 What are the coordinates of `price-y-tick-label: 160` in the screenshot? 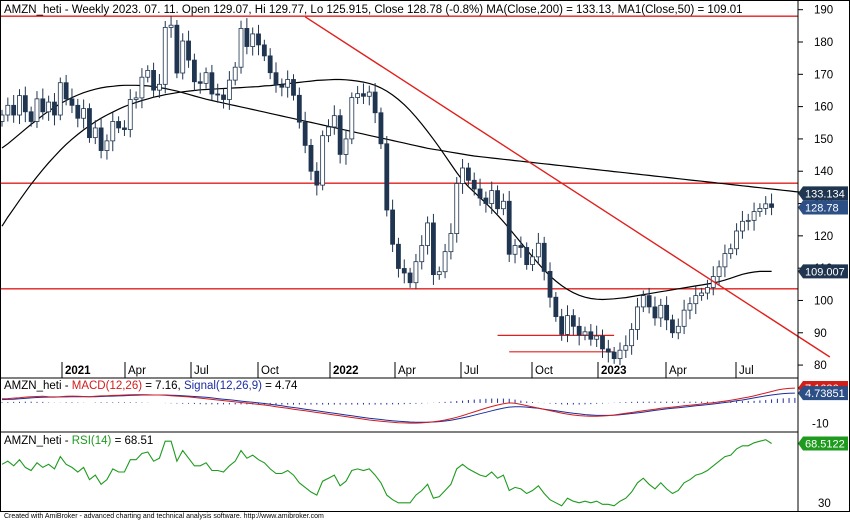 It's located at (823, 108).